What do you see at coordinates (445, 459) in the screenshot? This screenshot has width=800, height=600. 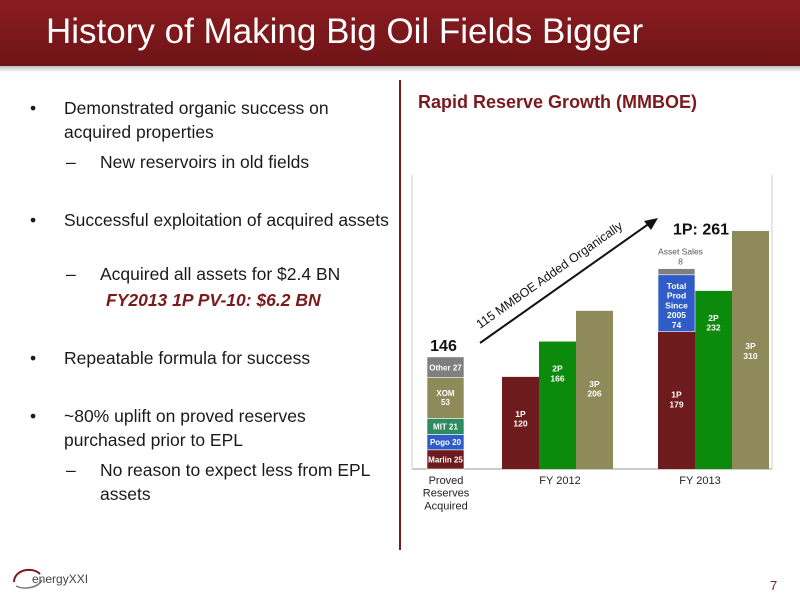 I see `acquired-segment-label: Marlin 25` at bounding box center [445, 459].